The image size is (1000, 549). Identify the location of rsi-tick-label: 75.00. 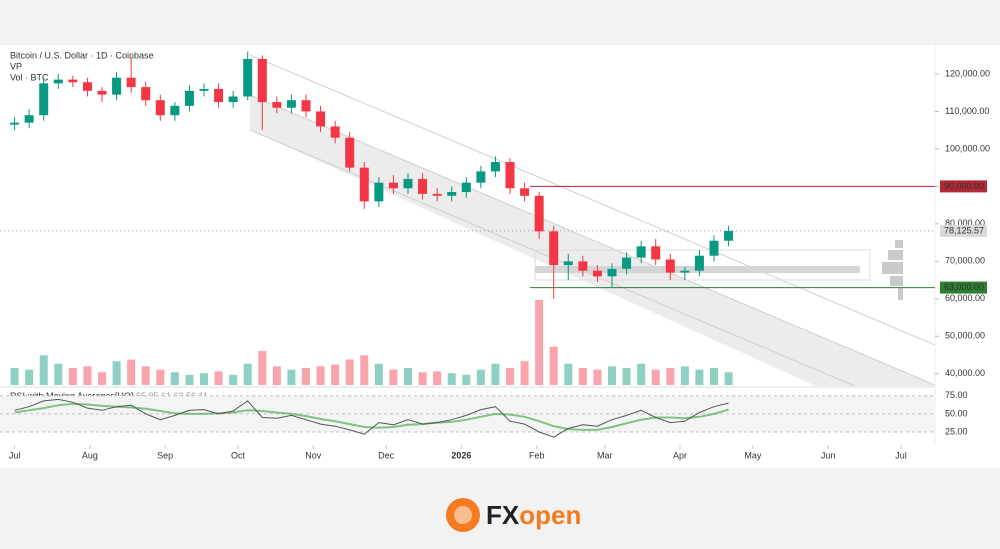
(956, 395).